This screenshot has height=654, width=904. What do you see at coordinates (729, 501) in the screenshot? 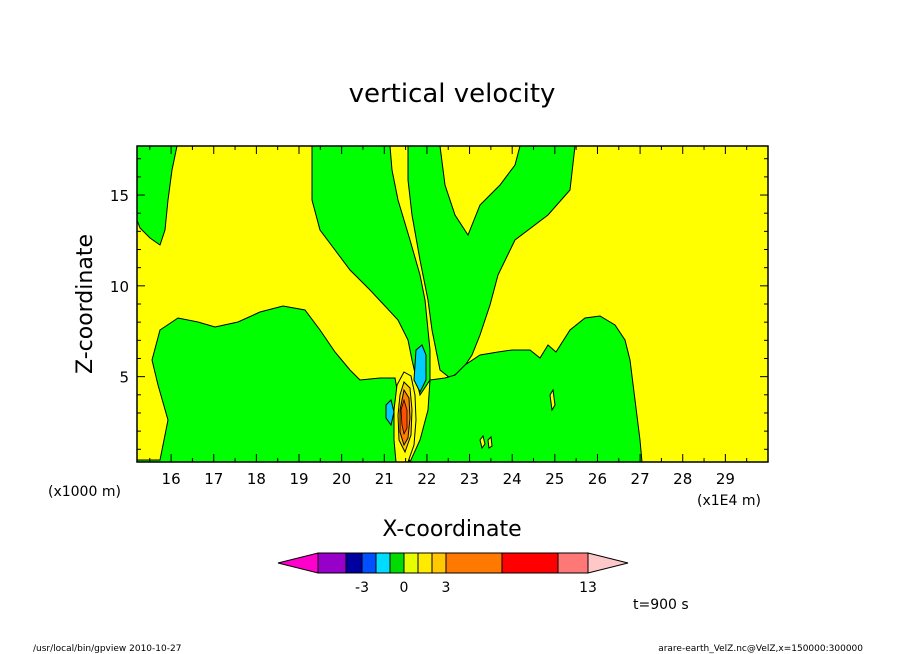
I see `x-unit-right: (x1E4 m)` at bounding box center [729, 501].